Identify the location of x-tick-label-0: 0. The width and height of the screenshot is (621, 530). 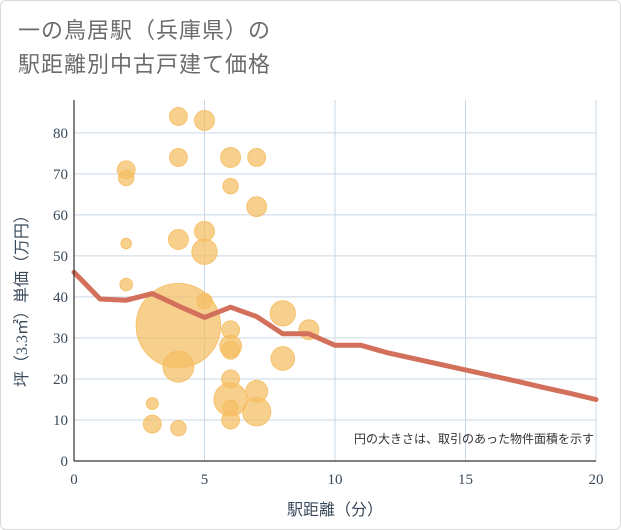
(74, 480).